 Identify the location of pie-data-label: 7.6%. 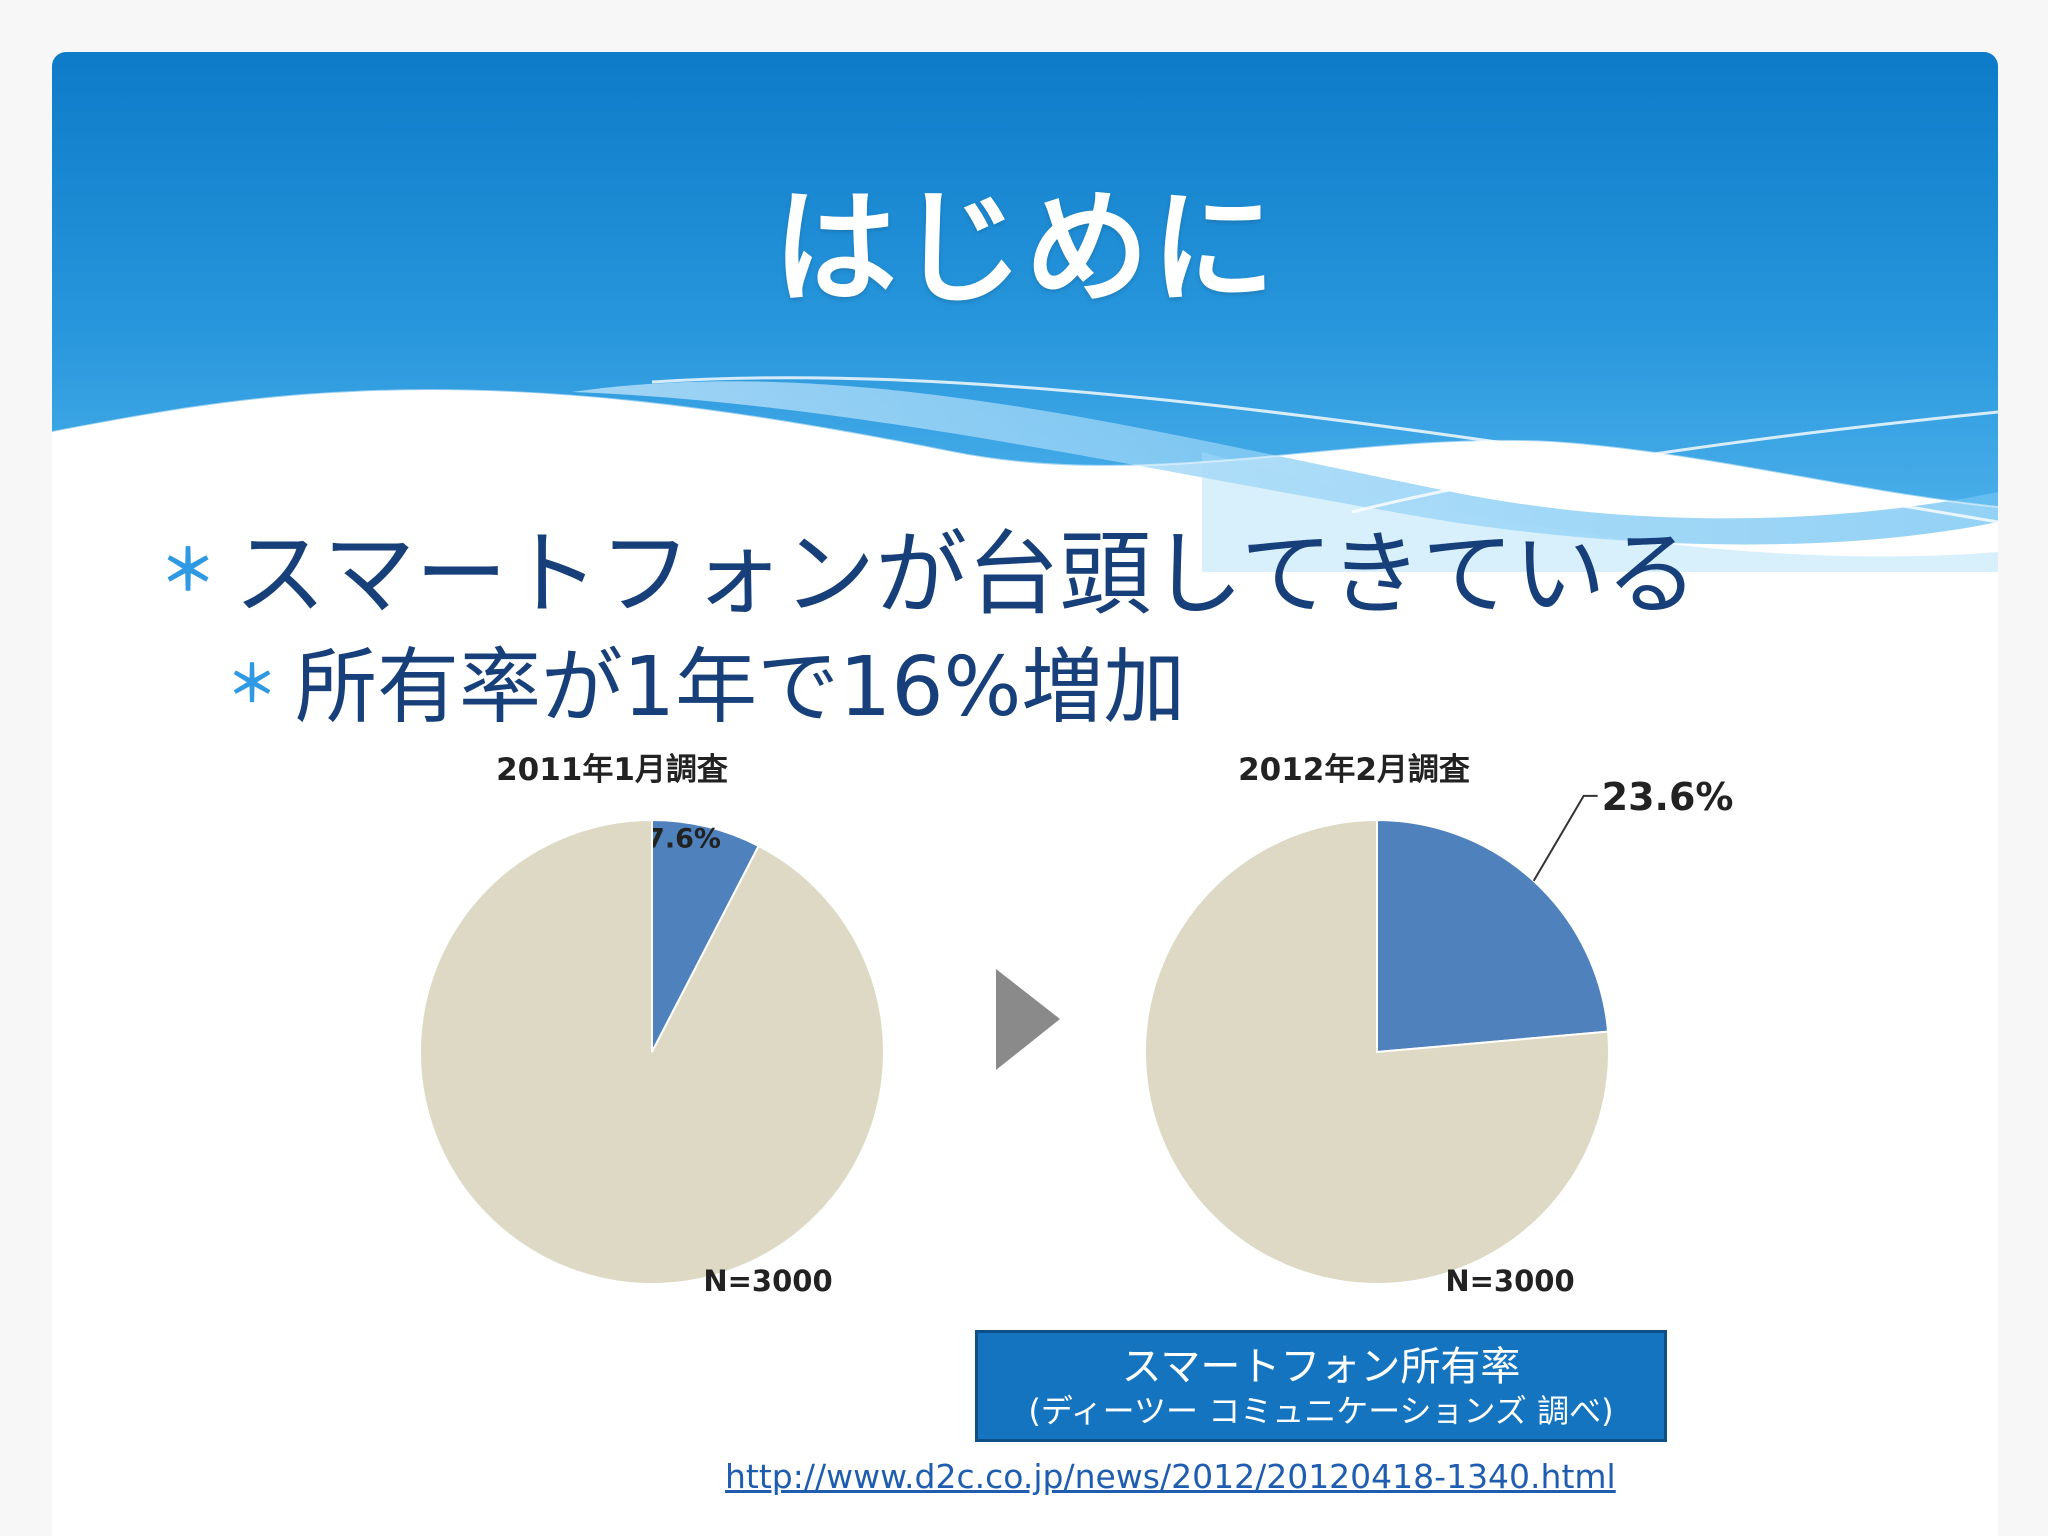
(683, 839).